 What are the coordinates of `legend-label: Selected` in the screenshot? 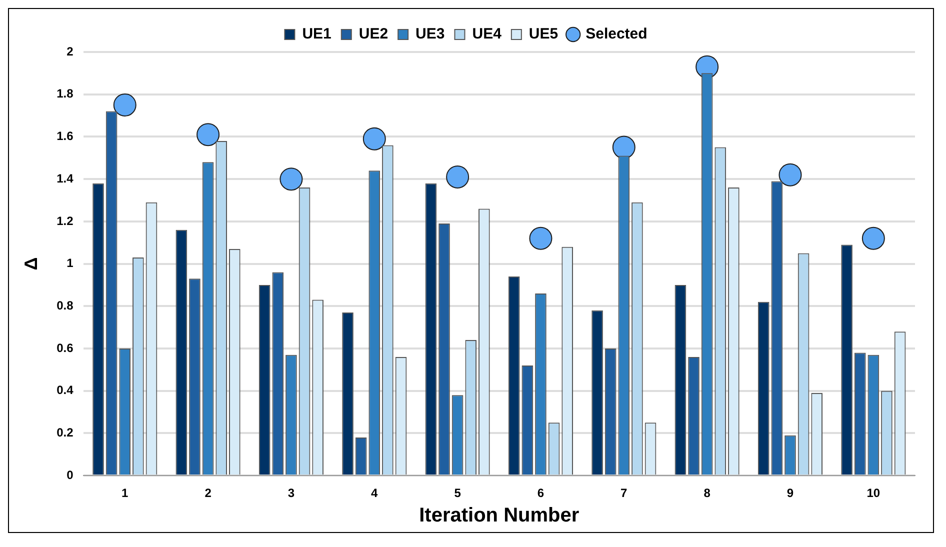 It's located at (617, 34).